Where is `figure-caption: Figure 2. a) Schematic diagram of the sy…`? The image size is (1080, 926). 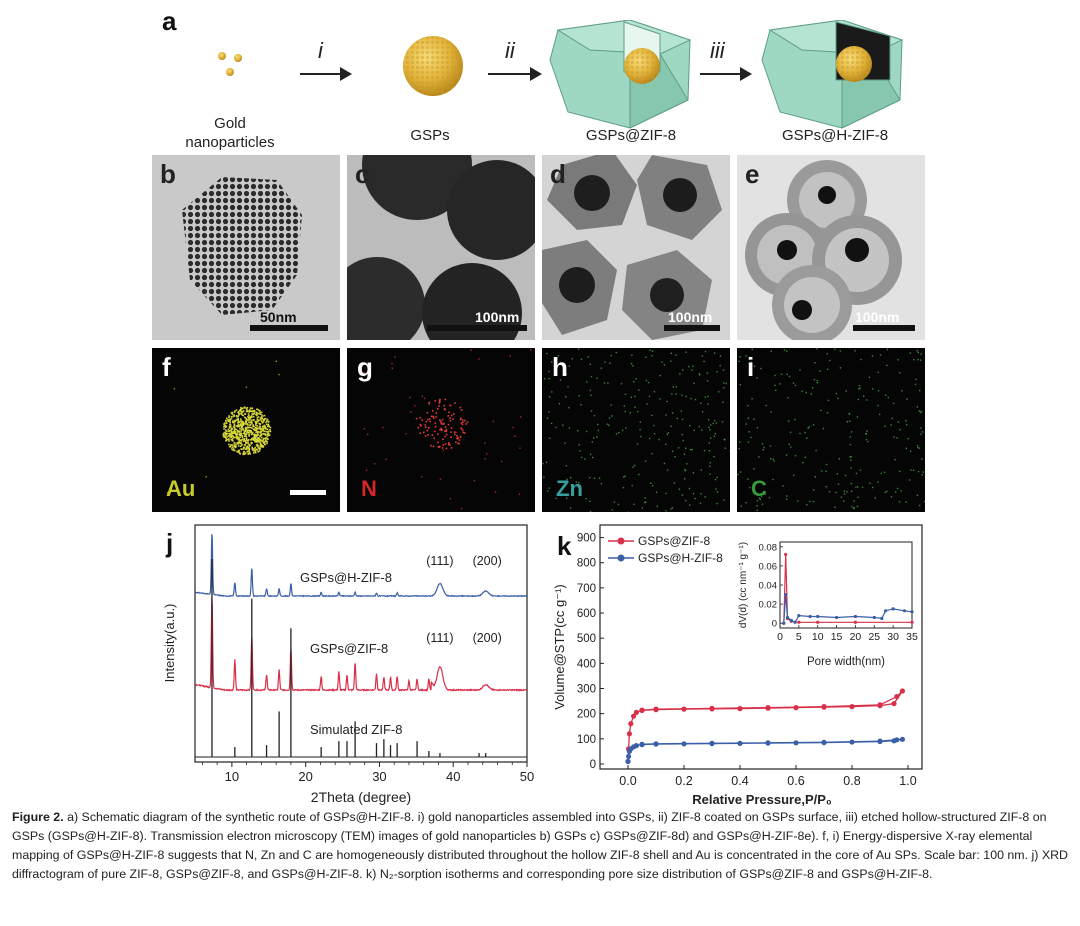 figure-caption: Figure 2. a) Schematic diagram of the sy… is located at coordinates (541, 846).